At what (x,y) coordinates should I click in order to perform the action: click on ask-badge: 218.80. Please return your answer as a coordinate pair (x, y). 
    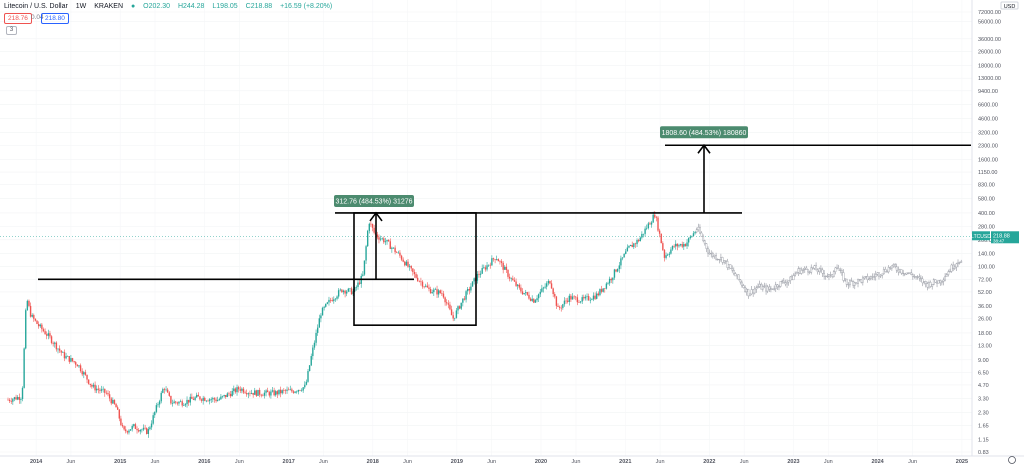
    Looking at the image, I should click on (55, 18).